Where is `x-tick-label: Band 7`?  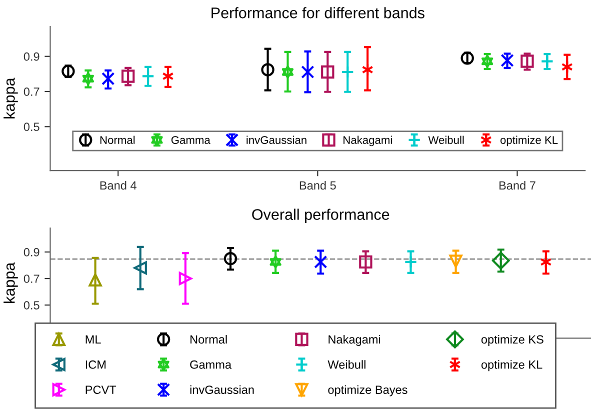
x-tick-label: Band 7 is located at coordinates (517, 185).